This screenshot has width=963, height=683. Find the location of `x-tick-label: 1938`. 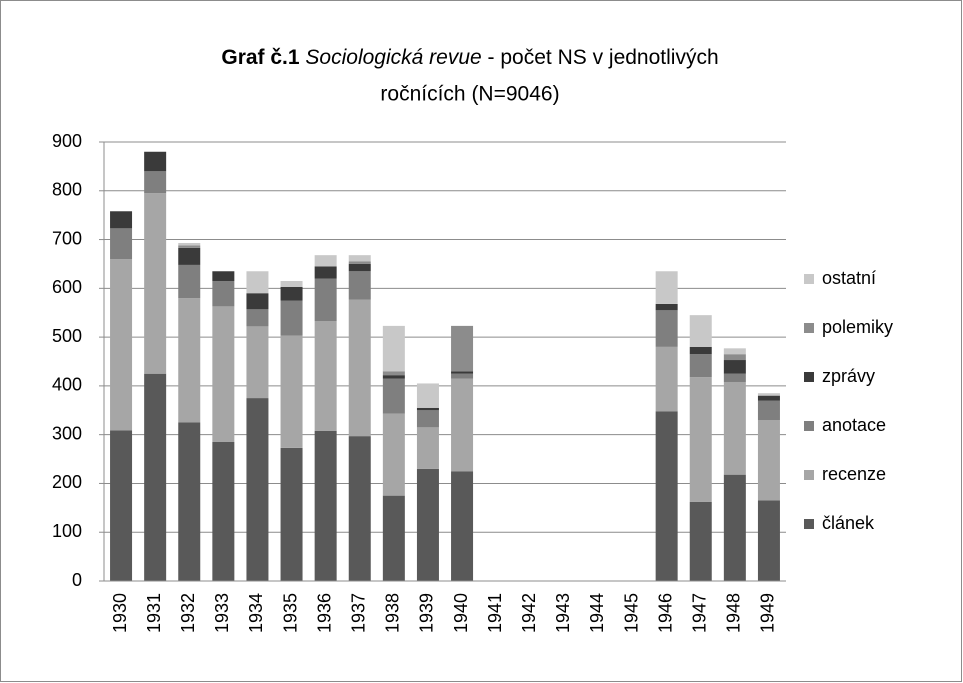

x-tick-label: 1938 is located at coordinates (393, 613).